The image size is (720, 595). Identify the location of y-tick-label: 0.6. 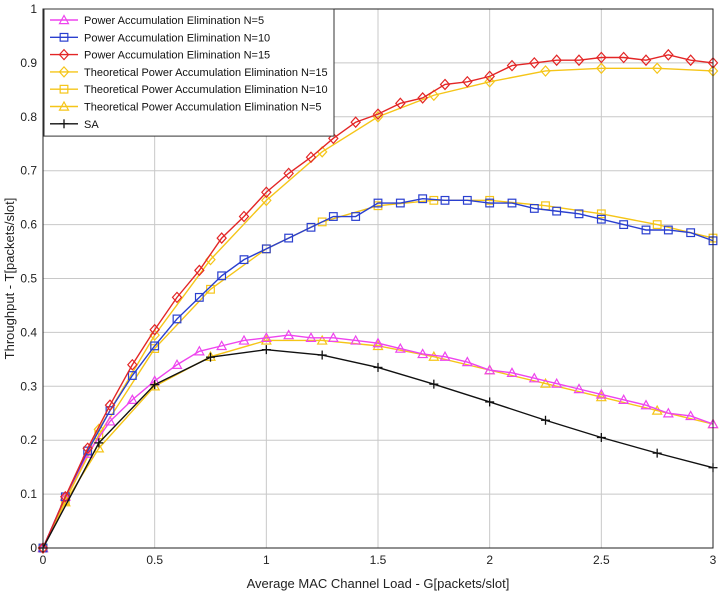
(28, 225).